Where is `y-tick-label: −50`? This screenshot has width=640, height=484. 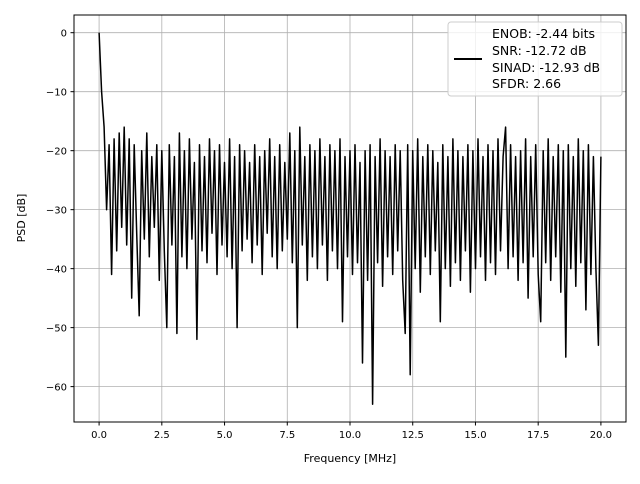 y-tick-label: −50 is located at coordinates (56, 329).